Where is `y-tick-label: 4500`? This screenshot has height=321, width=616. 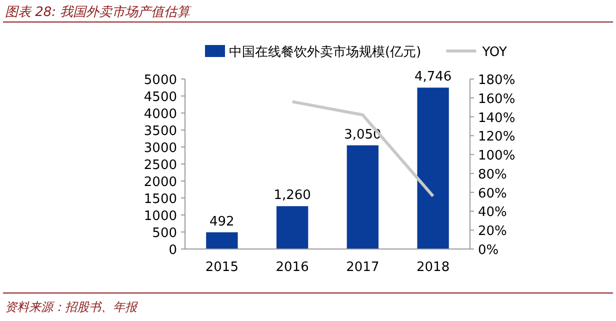
y-tick-label: 4500 is located at coordinates (160, 97).